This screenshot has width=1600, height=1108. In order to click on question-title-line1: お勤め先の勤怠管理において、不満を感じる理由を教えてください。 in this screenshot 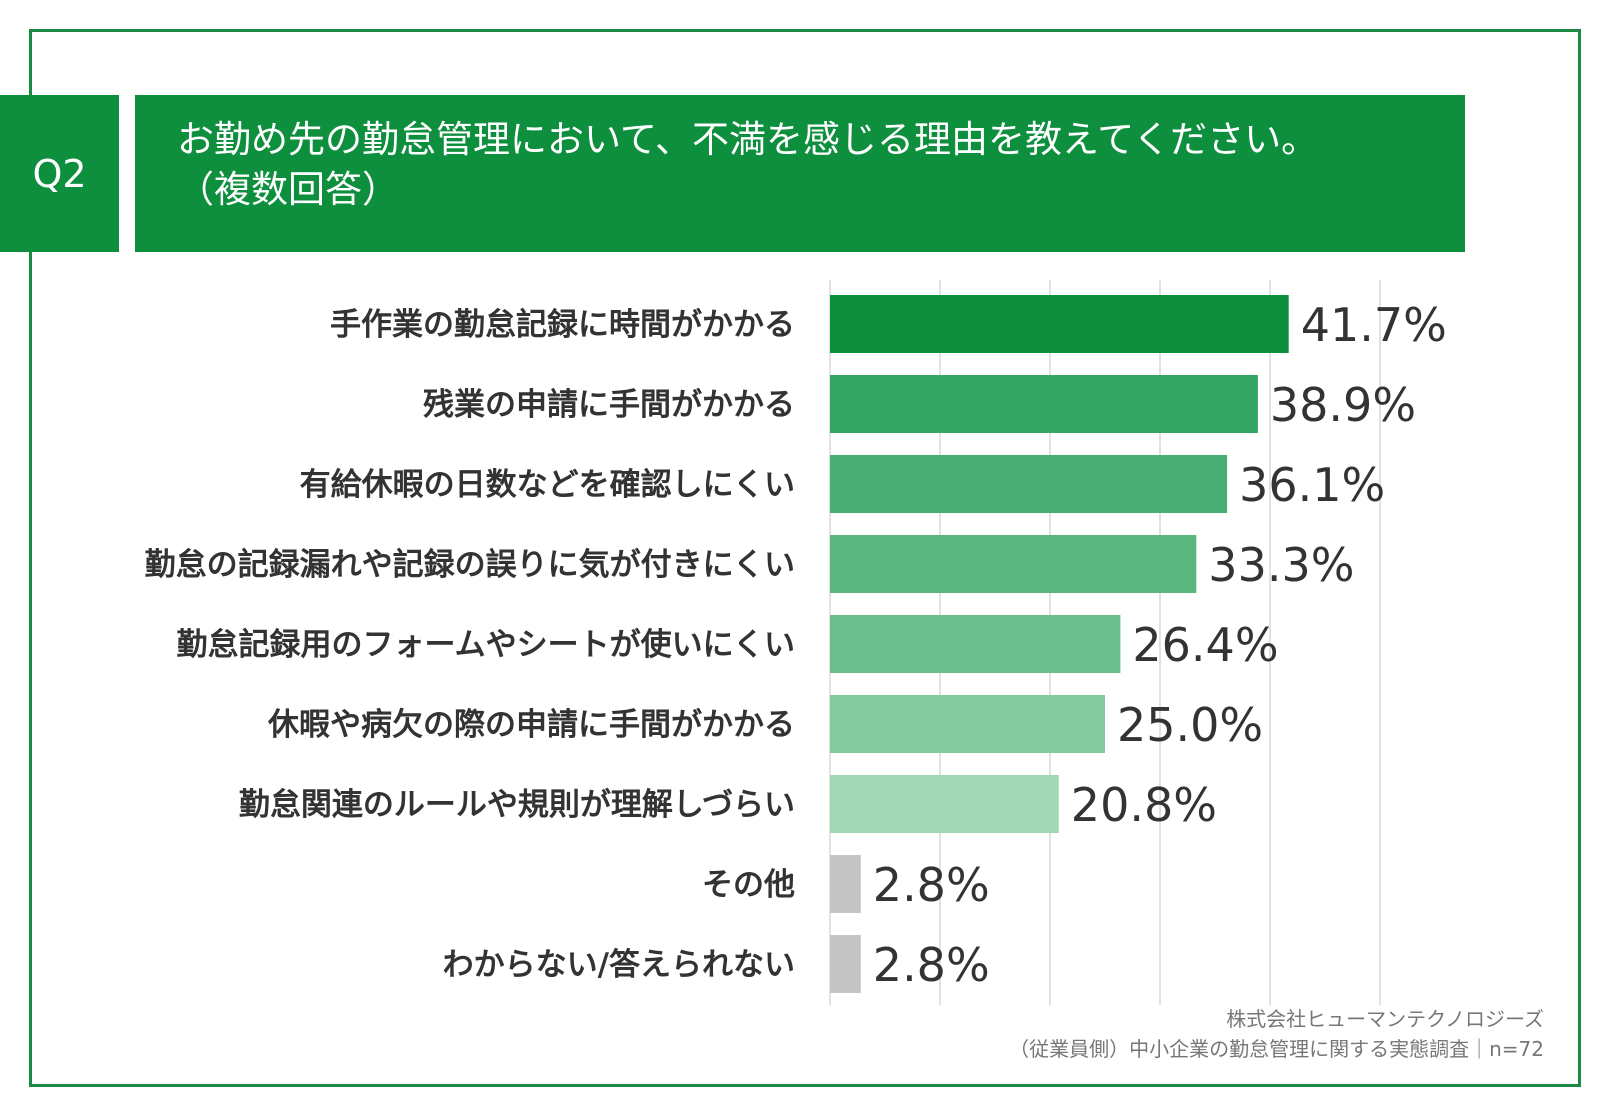, I will do `click(748, 139)`.